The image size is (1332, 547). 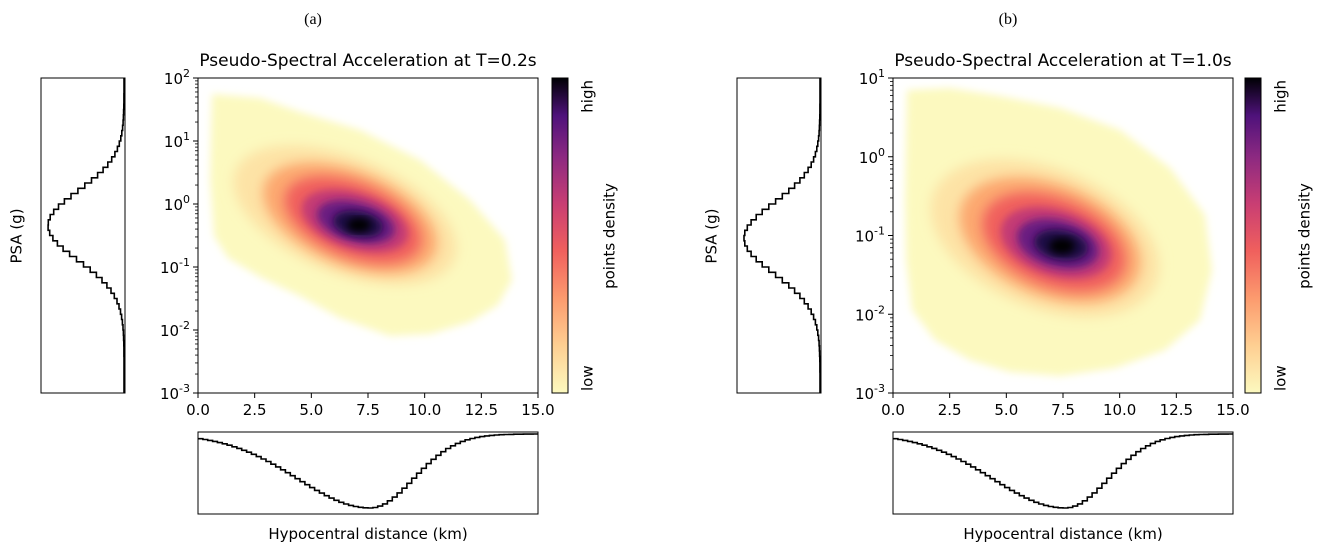 I want to click on panel-a-x-ticks: 0.0 2.5 5.0 7.5 10.0 12.5 15.0, so click(x=370, y=406).